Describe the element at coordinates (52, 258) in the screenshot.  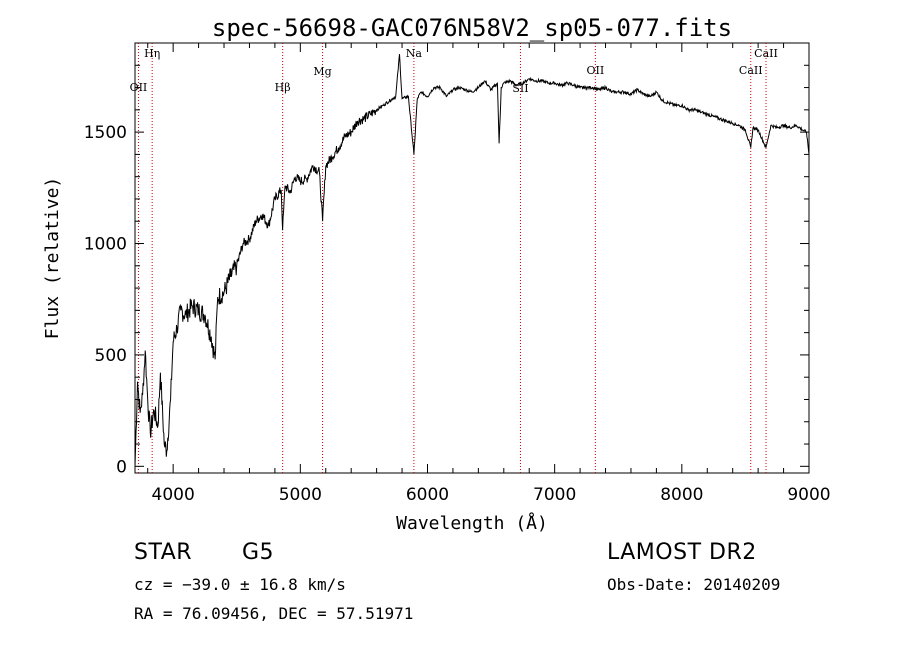
I see `y-axis-label: Flux (relative)` at that location.